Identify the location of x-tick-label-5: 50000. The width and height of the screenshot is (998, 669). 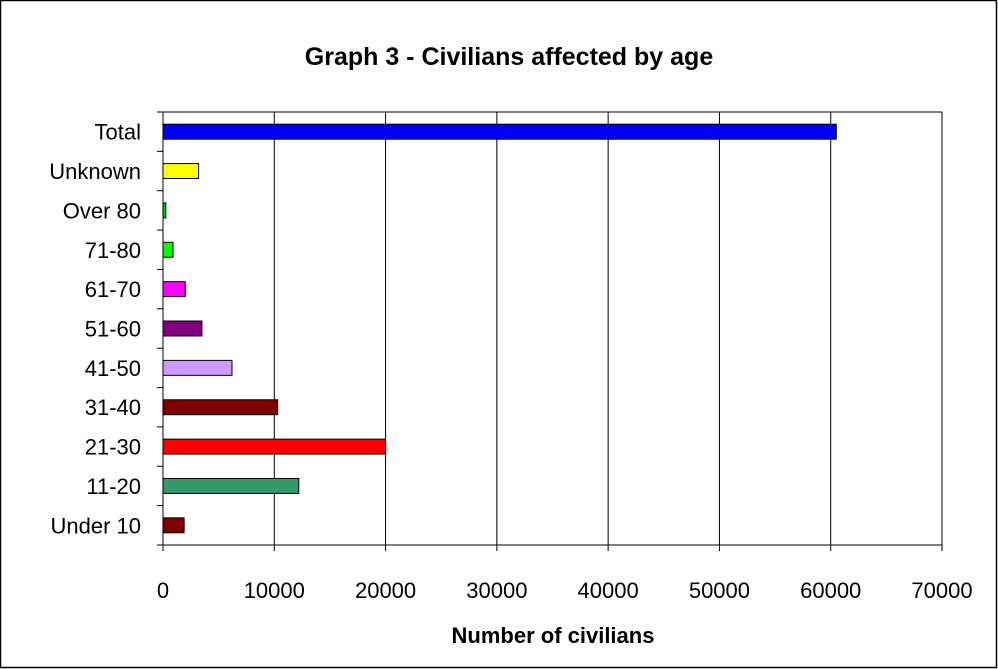
(719, 590).